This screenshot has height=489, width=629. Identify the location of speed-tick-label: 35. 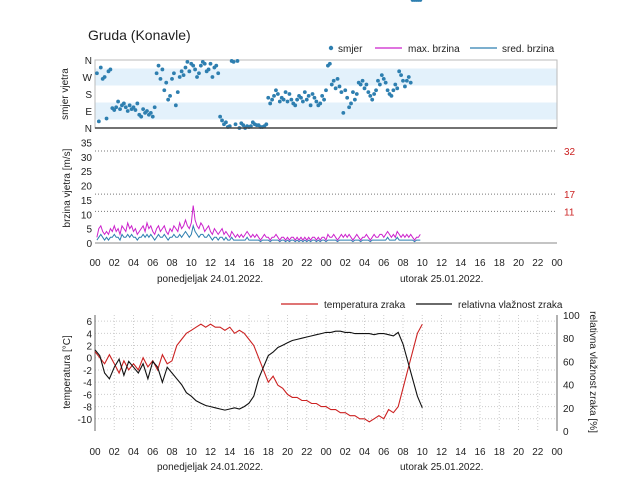
(87, 143).